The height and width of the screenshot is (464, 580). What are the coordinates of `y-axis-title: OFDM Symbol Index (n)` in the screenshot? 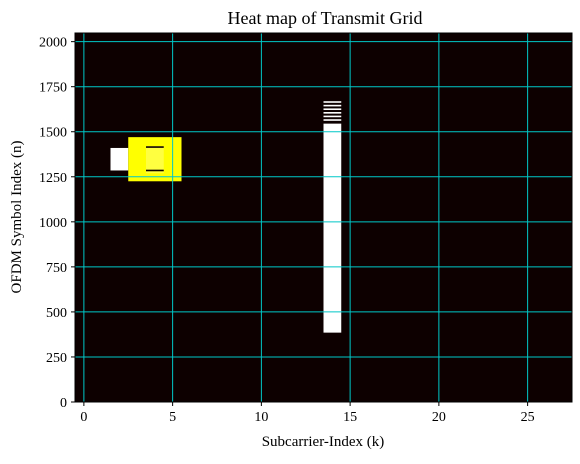 It's located at (17, 217).